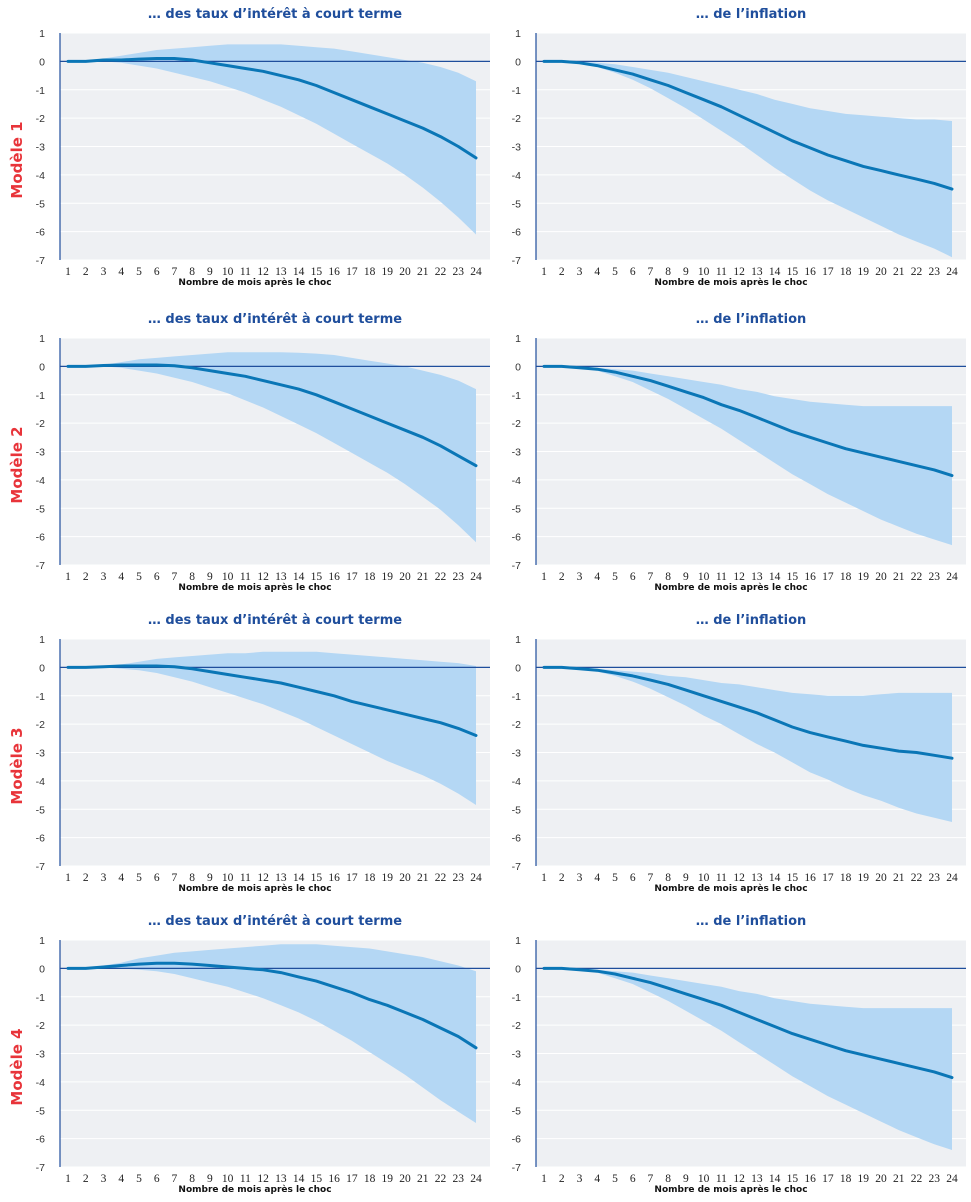 The height and width of the screenshot is (1202, 971). What do you see at coordinates (17, 1066) in the screenshot?
I see `model-label: Modèle 4` at bounding box center [17, 1066].